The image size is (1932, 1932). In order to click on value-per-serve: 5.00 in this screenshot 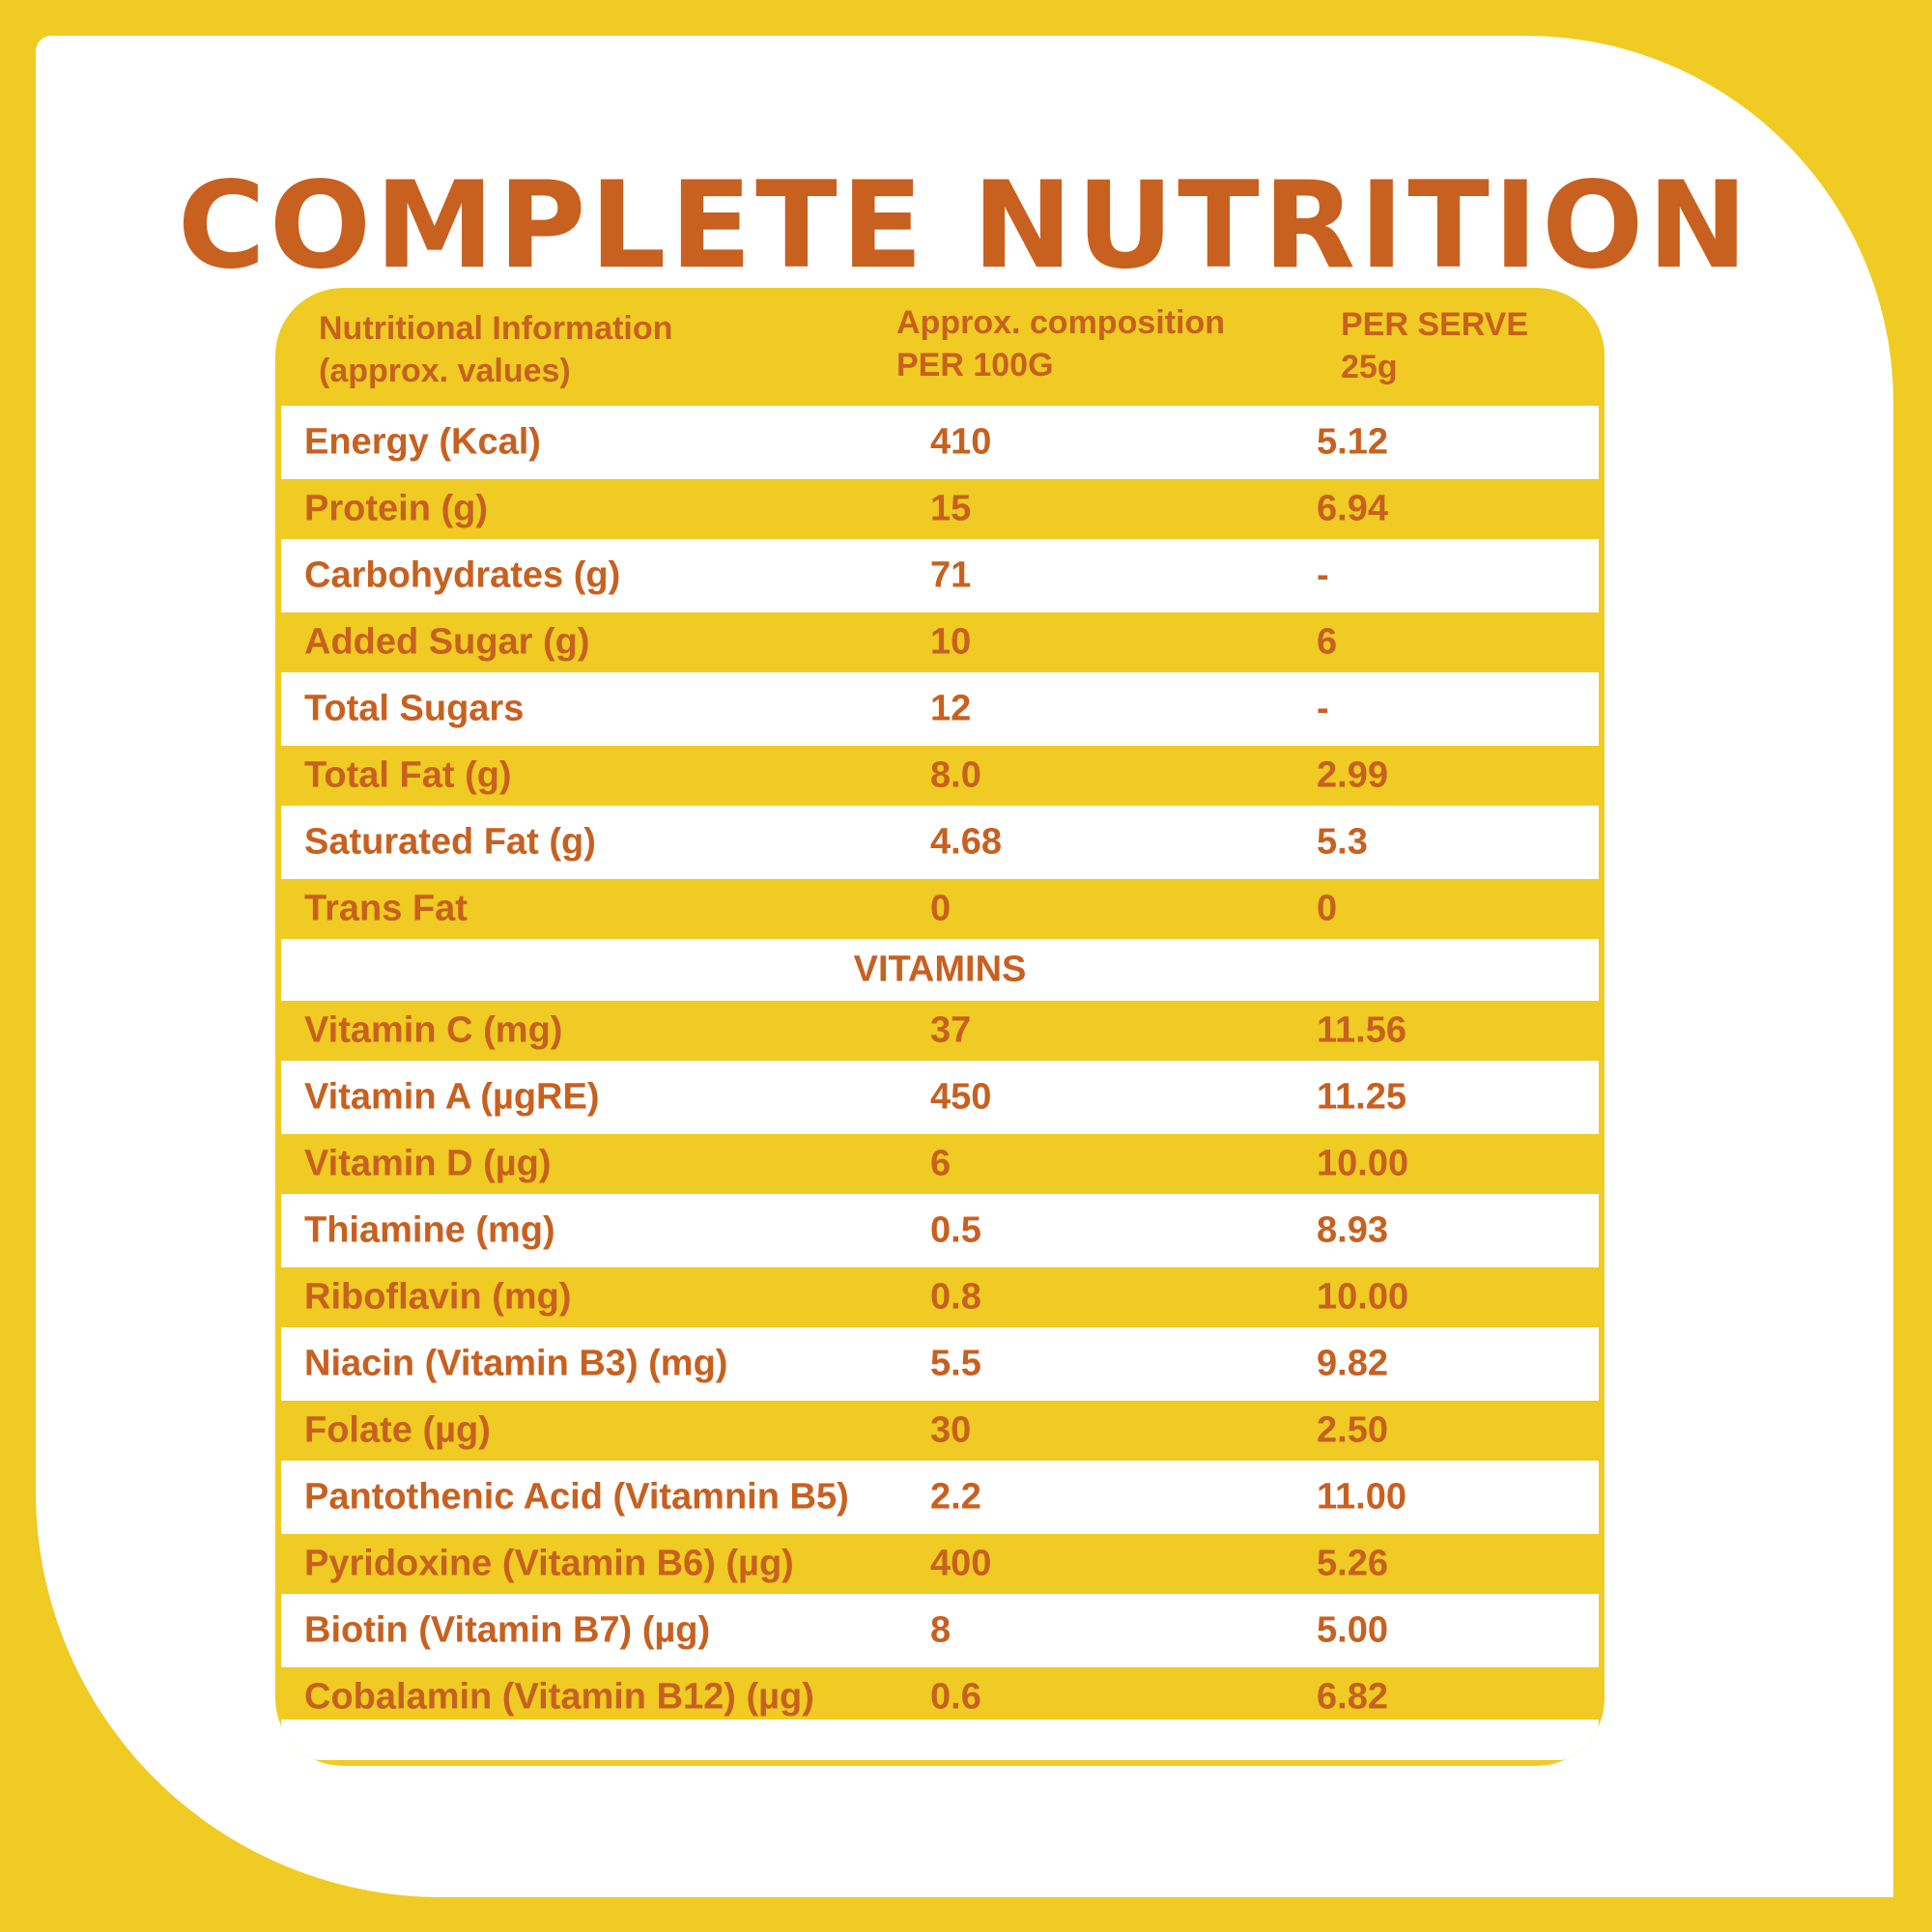, I will do `click(1352, 1630)`.